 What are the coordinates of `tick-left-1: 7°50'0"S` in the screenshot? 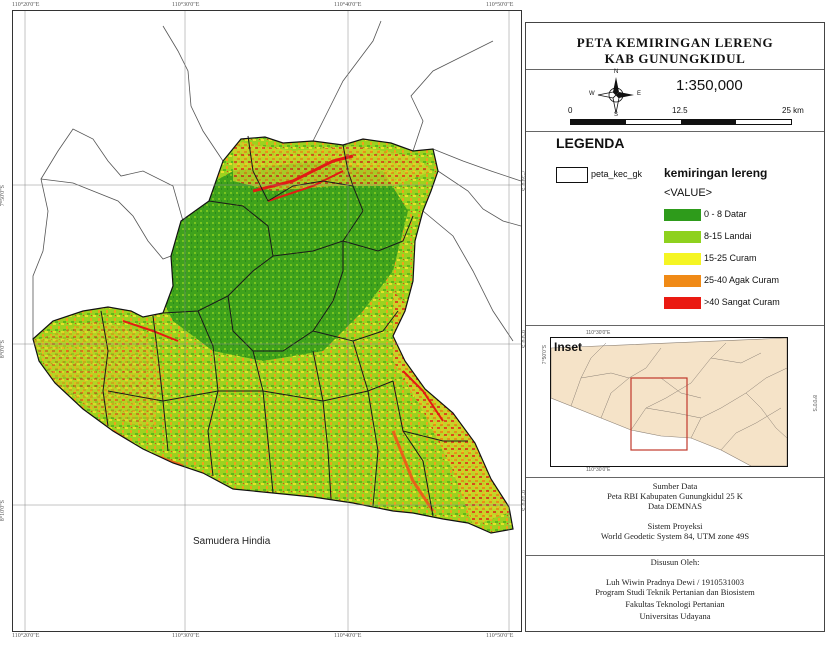 It's located at (3, 196).